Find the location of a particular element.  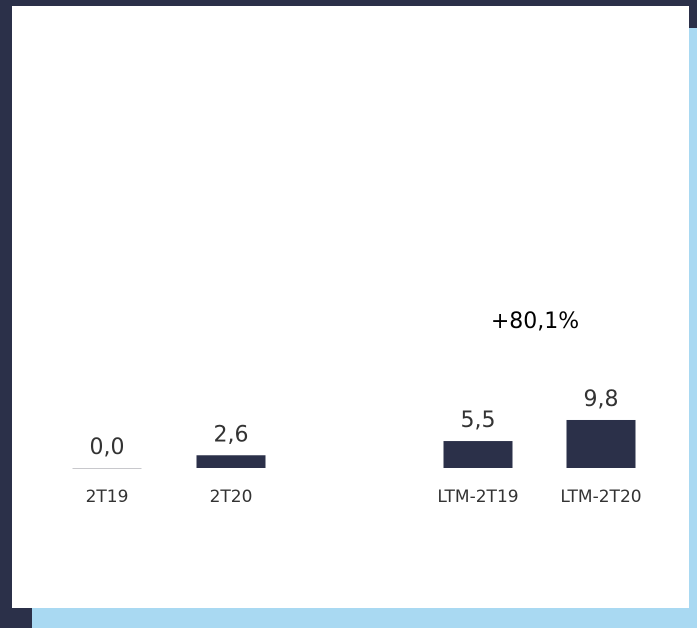

value-label-ltm-2t20: 9,8 is located at coordinates (601, 399).